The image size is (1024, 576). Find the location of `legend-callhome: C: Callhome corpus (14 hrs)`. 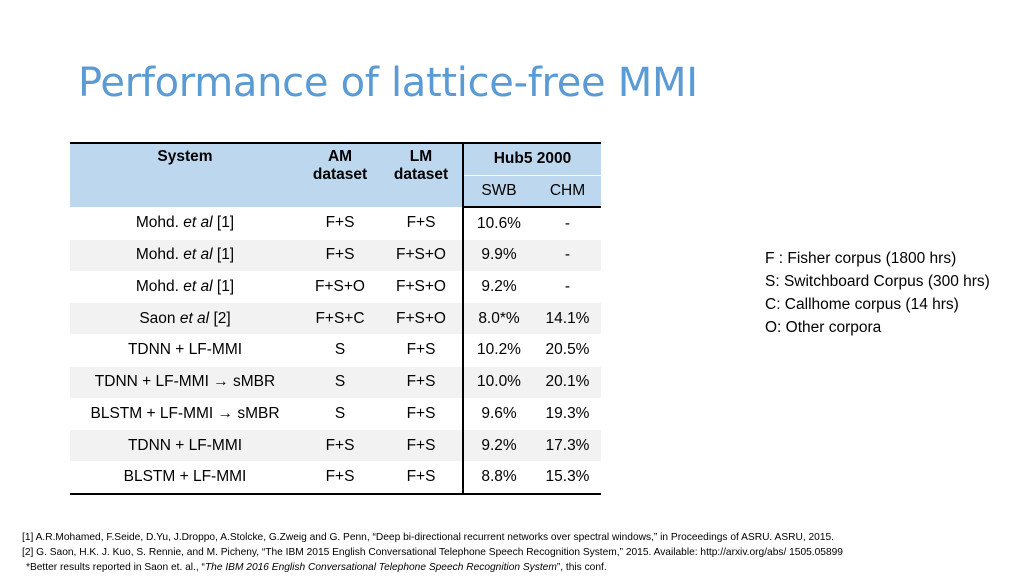

legend-callhome: C: Callhome corpus (14 hrs) is located at coordinates (862, 304).